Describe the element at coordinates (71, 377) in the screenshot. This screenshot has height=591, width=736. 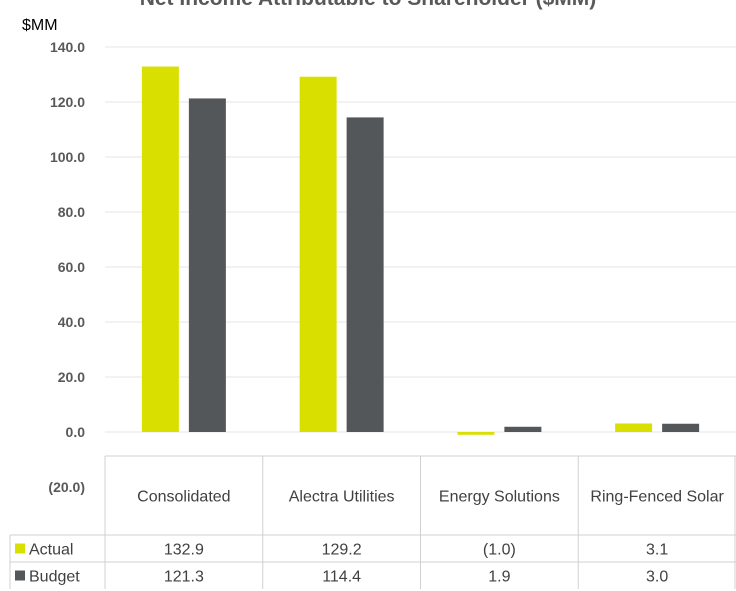
I see `y-tick-label: 20.0` at that location.